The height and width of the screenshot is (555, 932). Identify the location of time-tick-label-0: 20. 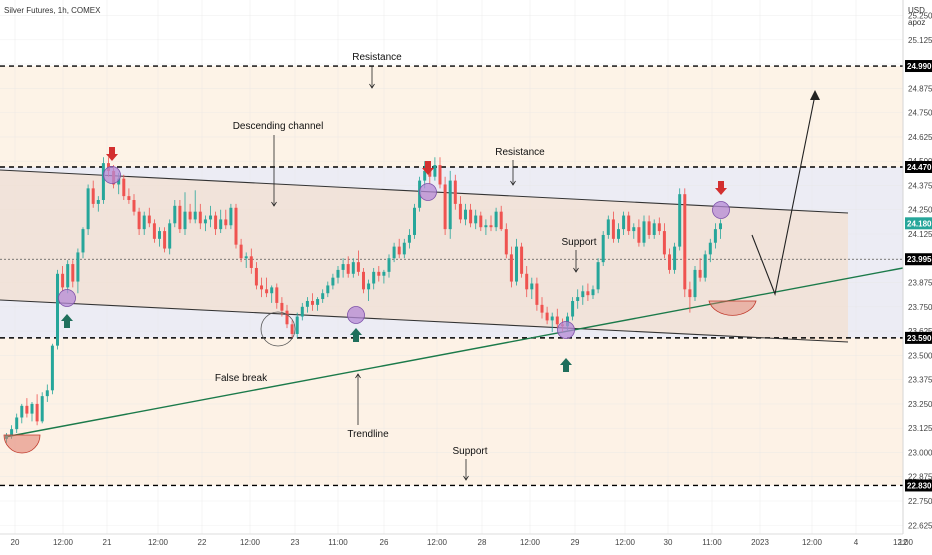
(15, 542).